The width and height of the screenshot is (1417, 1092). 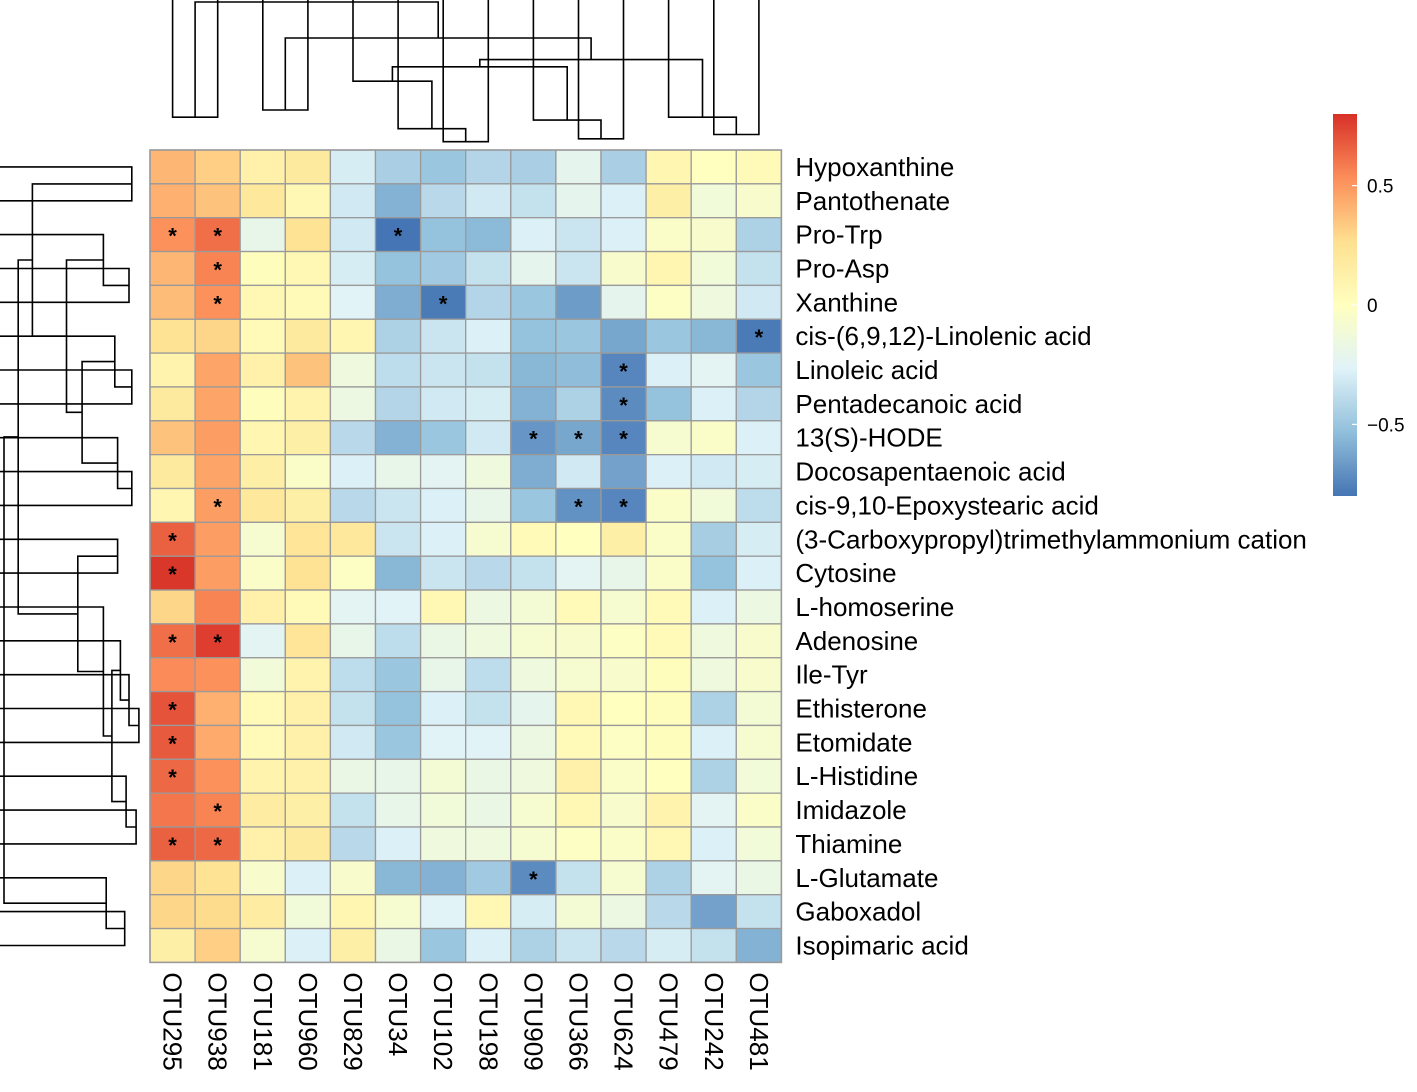 I want to click on row-label-etomidate: Etomidate, so click(x=853, y=742).